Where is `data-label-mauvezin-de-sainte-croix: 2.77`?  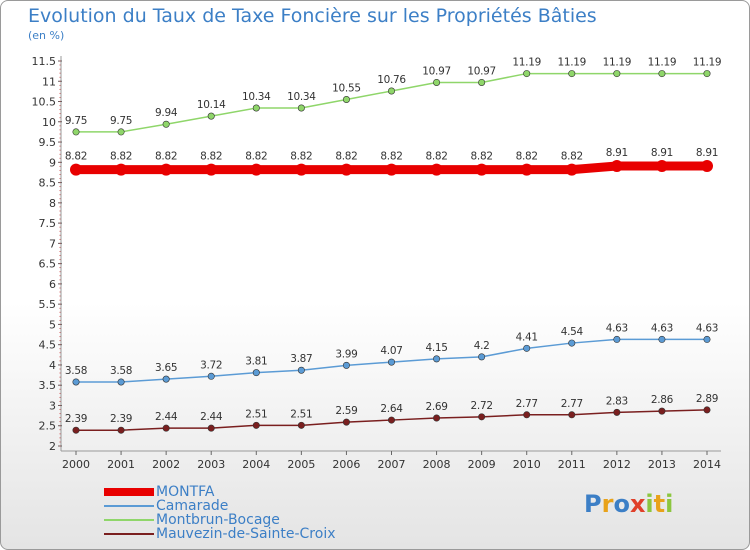
data-label-mauvezin-de-sainte-croix: 2.77 is located at coordinates (572, 404).